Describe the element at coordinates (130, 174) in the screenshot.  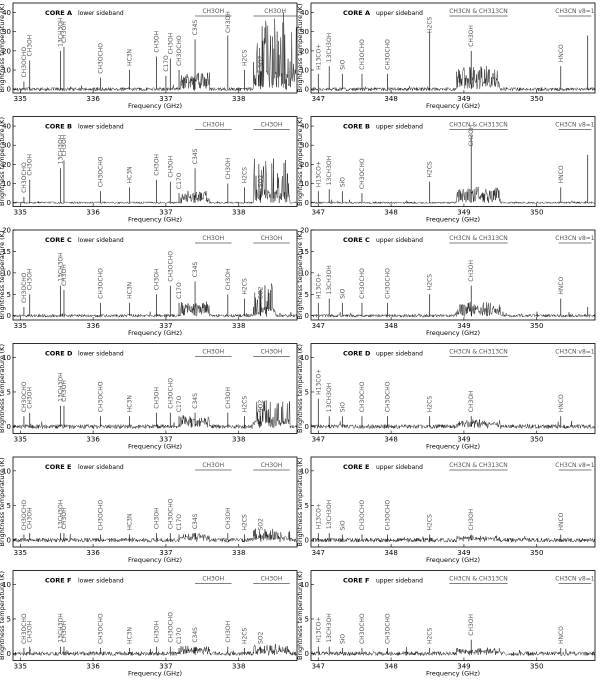
I see `species-label: HC3N` at that location.